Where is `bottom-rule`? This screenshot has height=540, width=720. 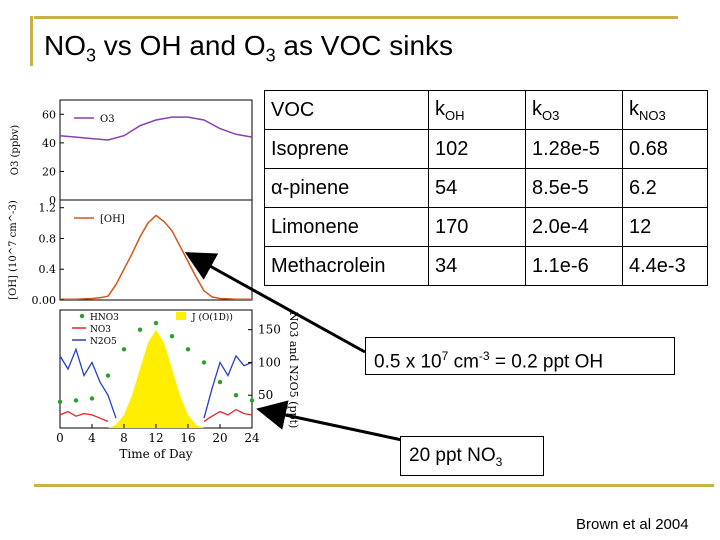
bottom-rule is located at coordinates (374, 485).